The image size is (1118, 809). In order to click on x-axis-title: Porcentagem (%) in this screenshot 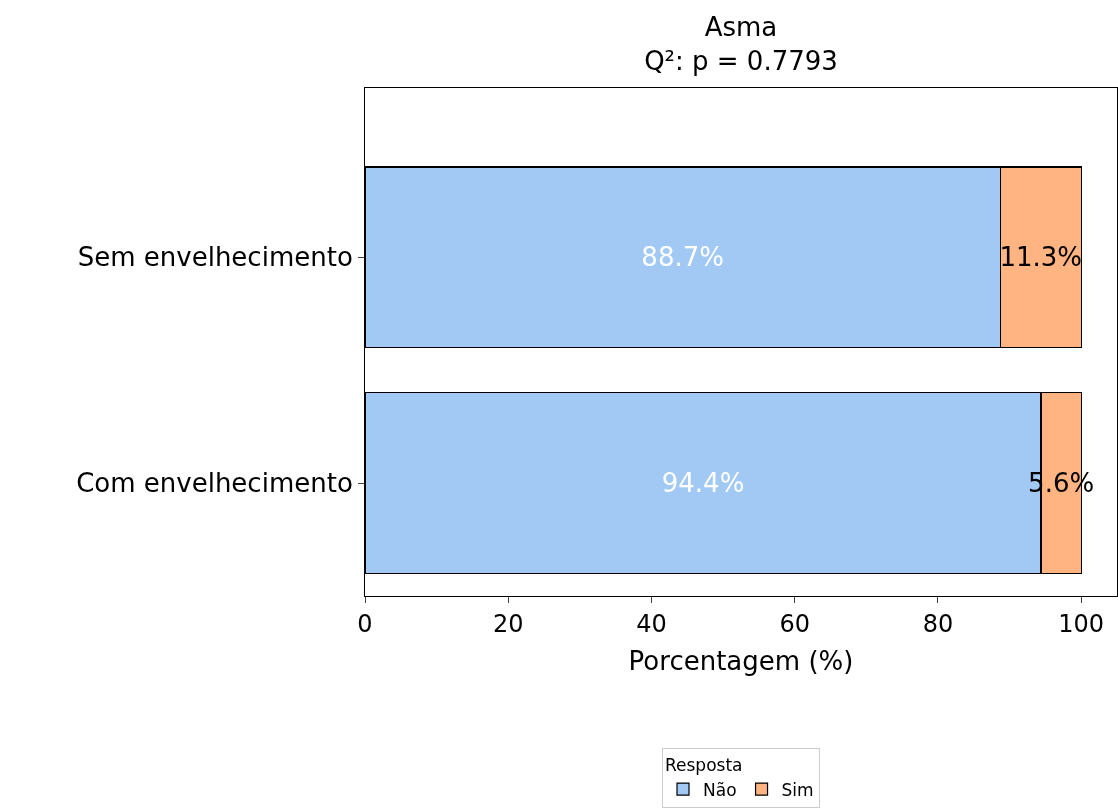, I will do `click(741, 661)`.